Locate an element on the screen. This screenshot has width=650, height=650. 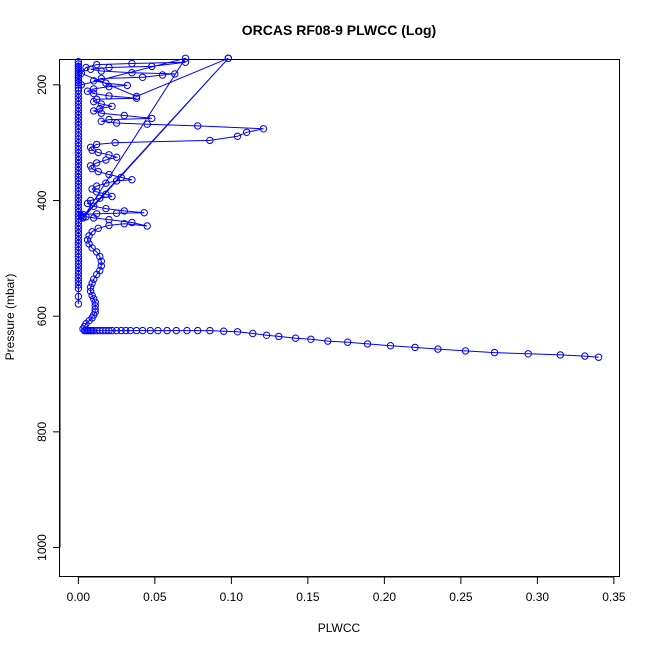
x-tick-label: 0.35 is located at coordinates (614, 597).